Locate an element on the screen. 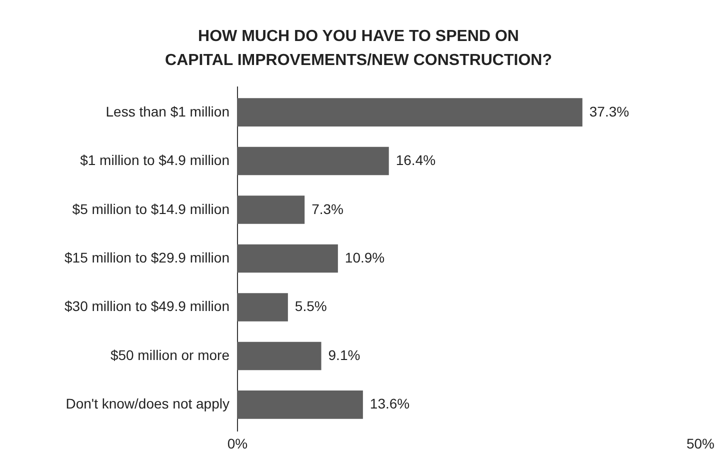 This screenshot has width=728, height=465. chart-title: HOW MUCH DO YOU HAVE TO SPEND ON CAPITAL IMPROVEMENTS/NEW CONSTRUCTION? is located at coordinates (358, 48).